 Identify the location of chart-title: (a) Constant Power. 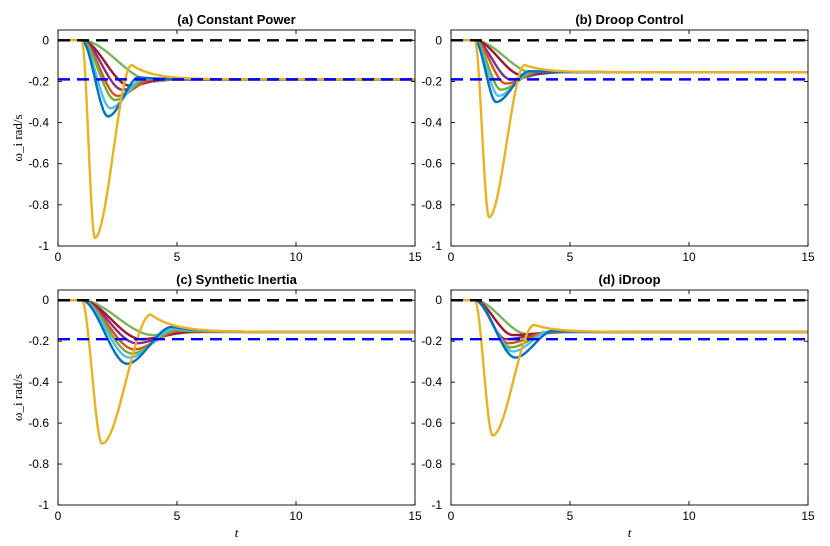
(236, 19).